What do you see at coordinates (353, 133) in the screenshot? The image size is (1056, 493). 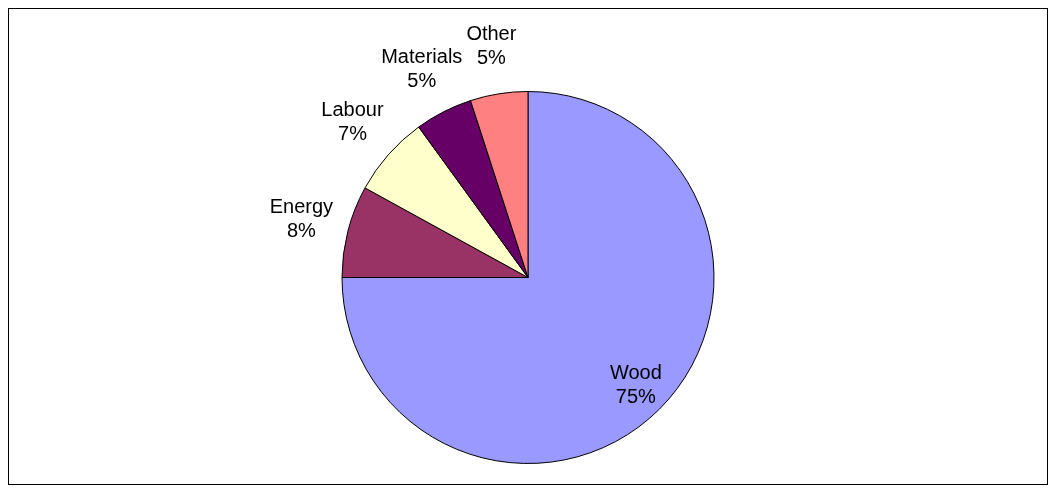 I see `data-label: 7%` at bounding box center [353, 133].